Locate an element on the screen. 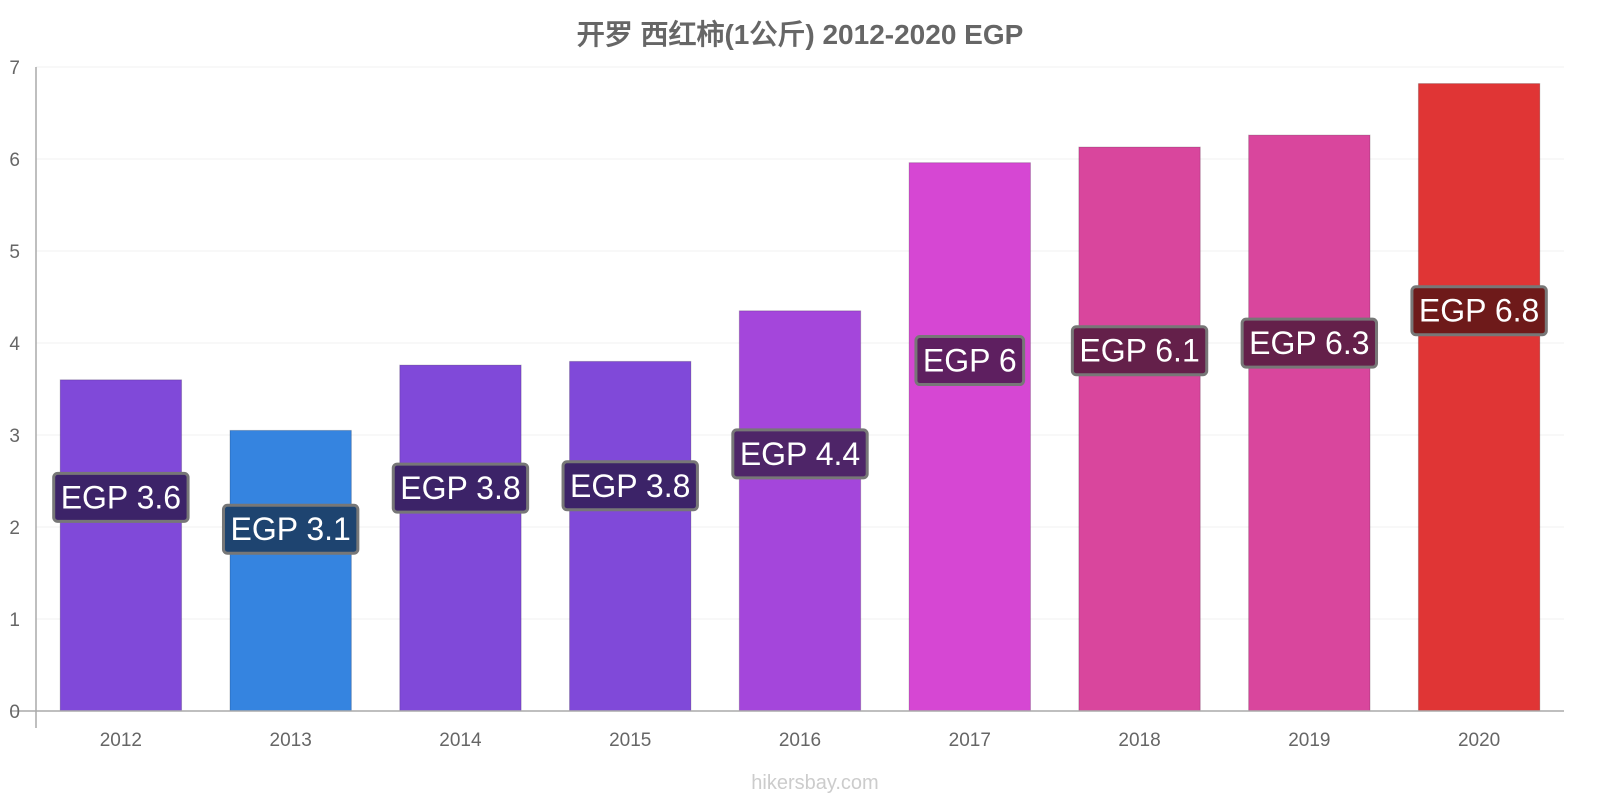 The height and width of the screenshot is (800, 1600). x-tick-label: 2014 is located at coordinates (460, 740).